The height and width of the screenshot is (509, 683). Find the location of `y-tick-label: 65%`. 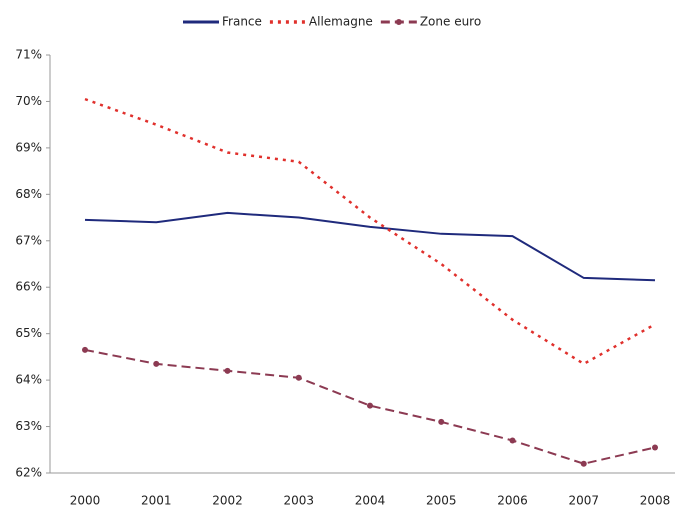

y-tick-label: 65% is located at coordinates (28, 333).